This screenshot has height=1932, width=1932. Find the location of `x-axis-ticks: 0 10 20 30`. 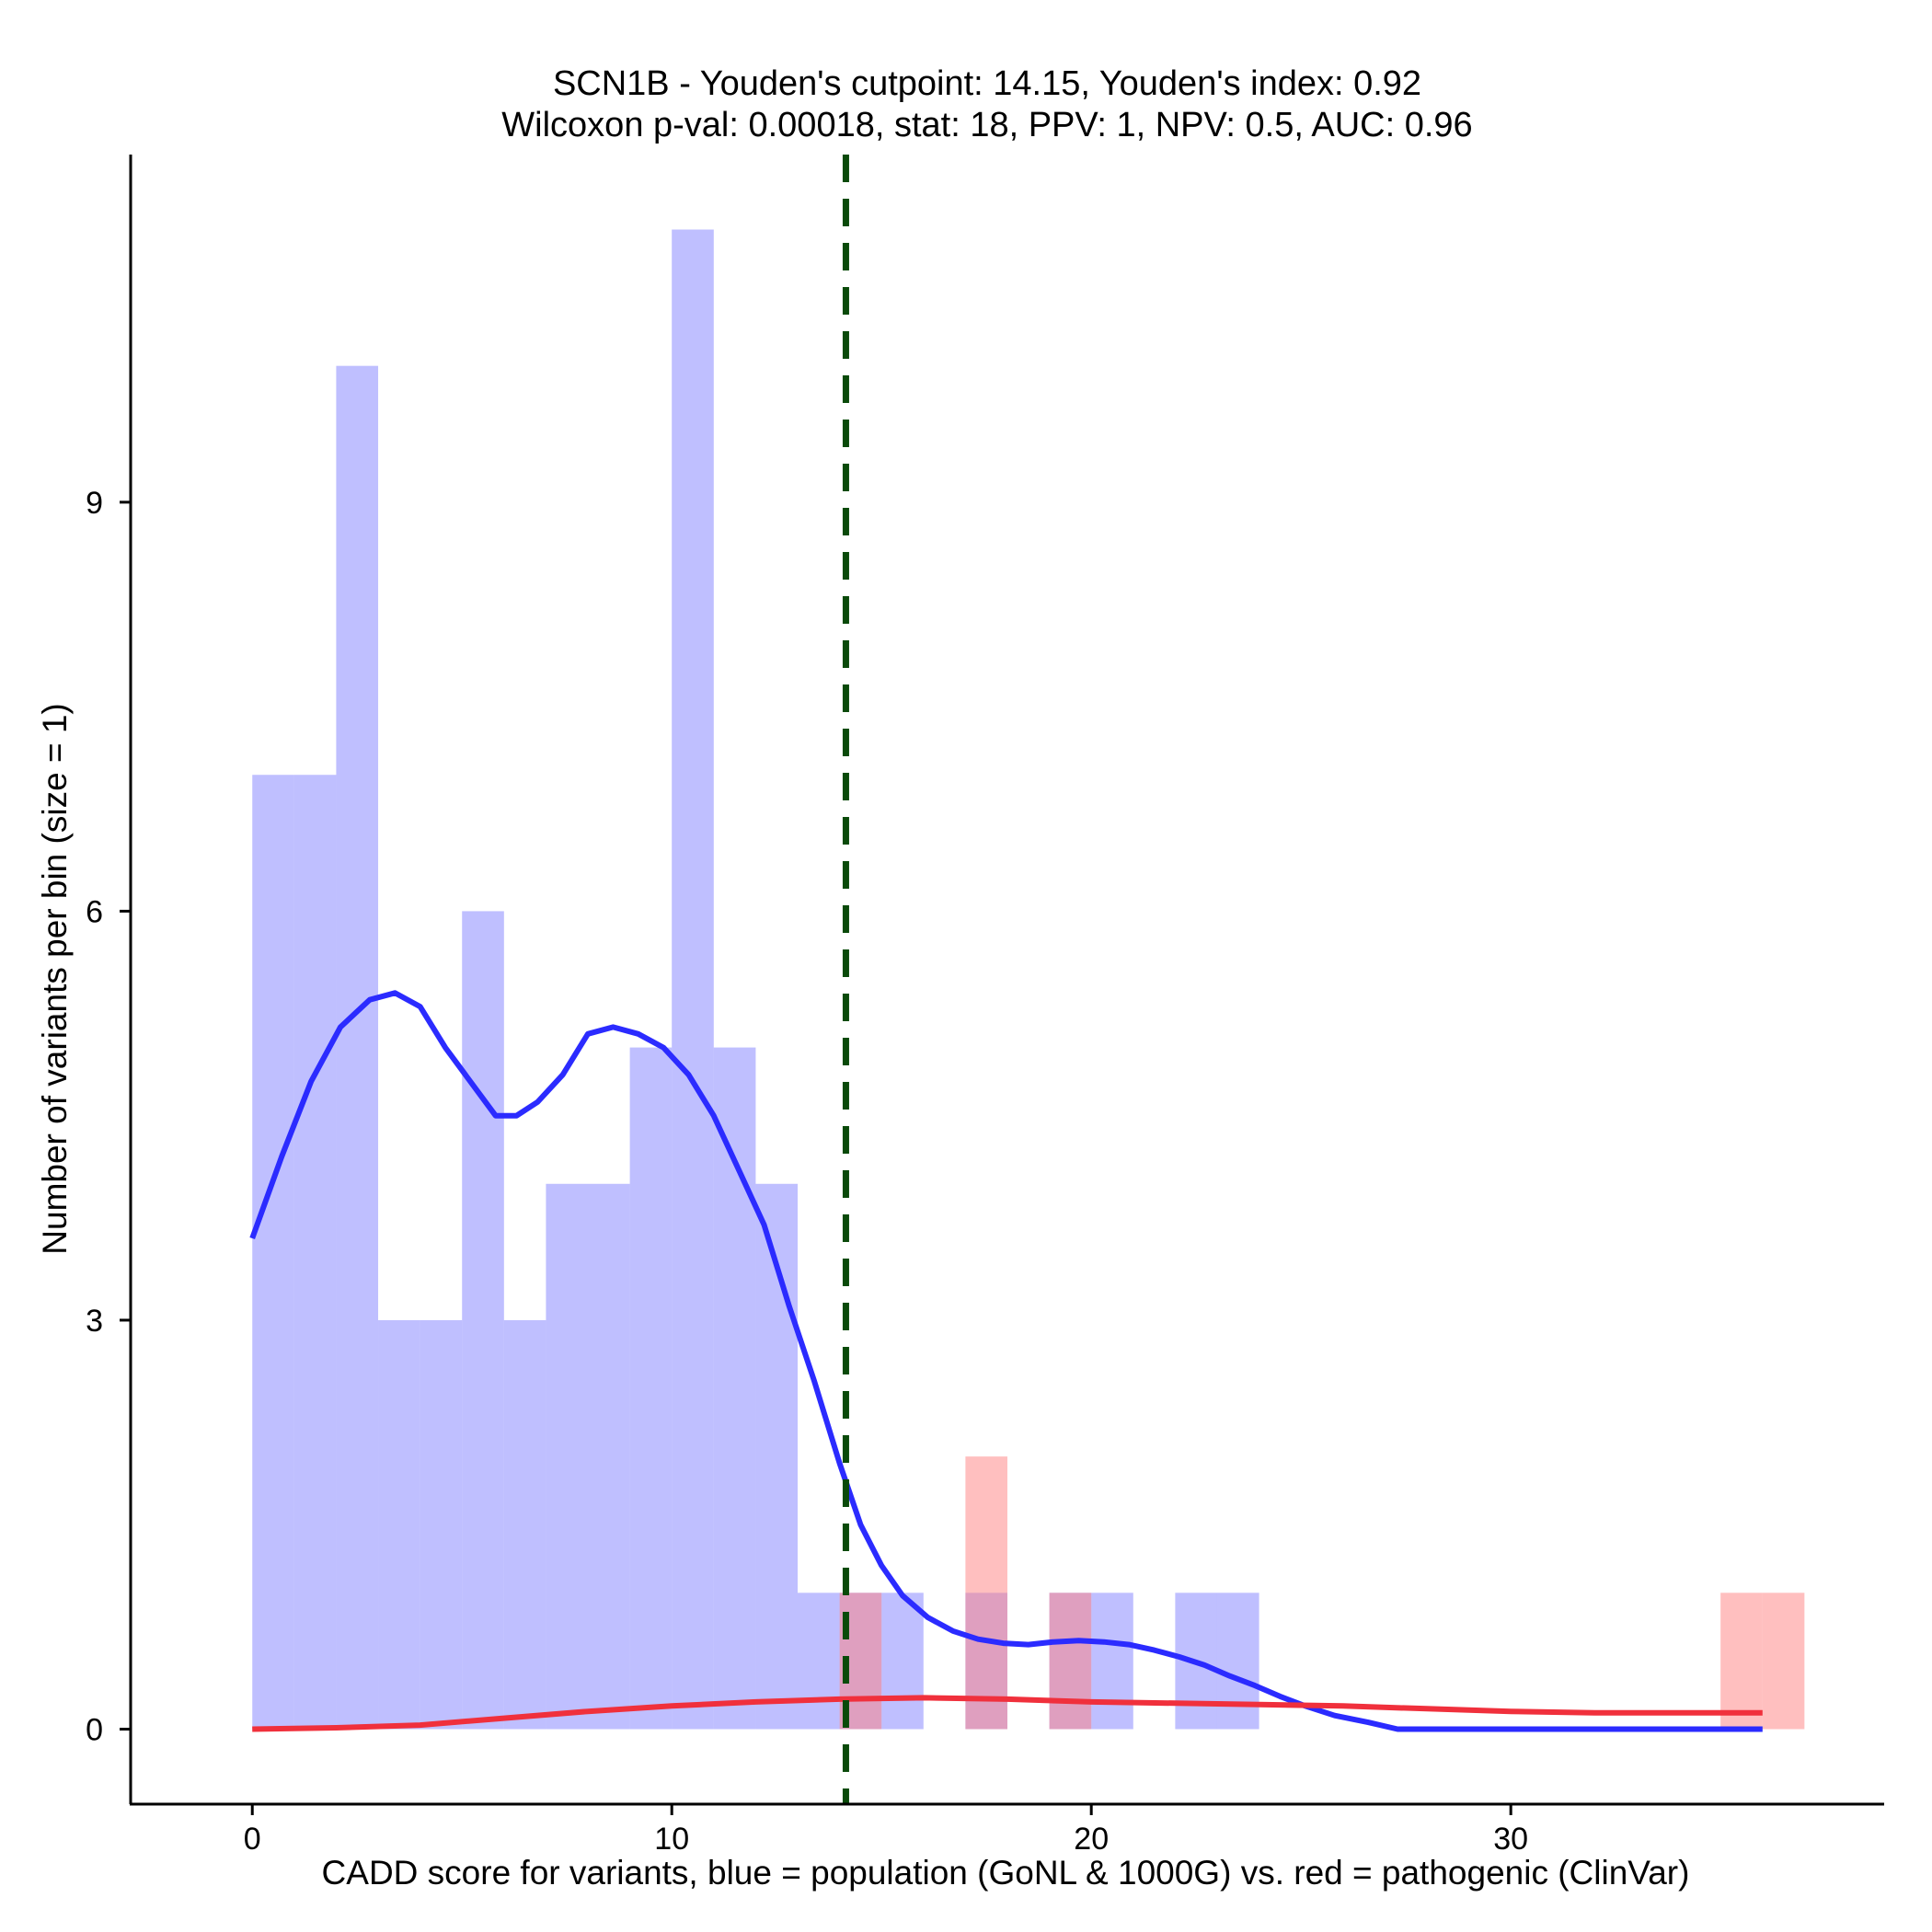

x-axis-ticks: 0 10 20 30 is located at coordinates (886, 1830).